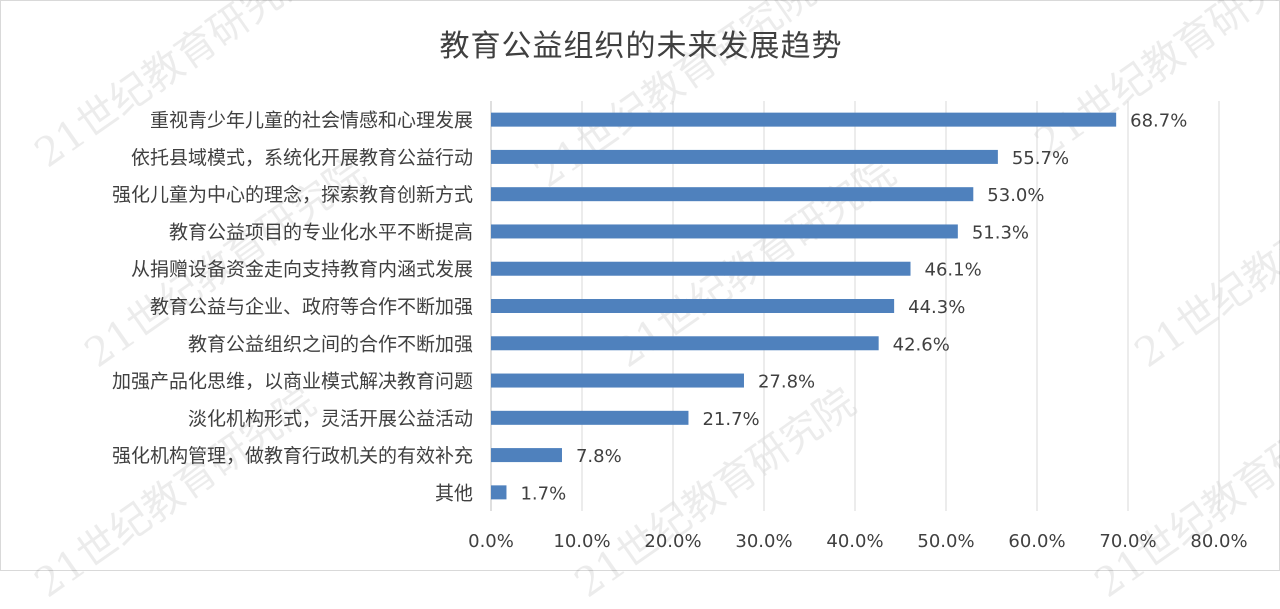 Image resolution: width=1280 pixels, height=609 pixels. I want to click on category-label: 教育公益项目的专业化水平不断提高, so click(321, 232).